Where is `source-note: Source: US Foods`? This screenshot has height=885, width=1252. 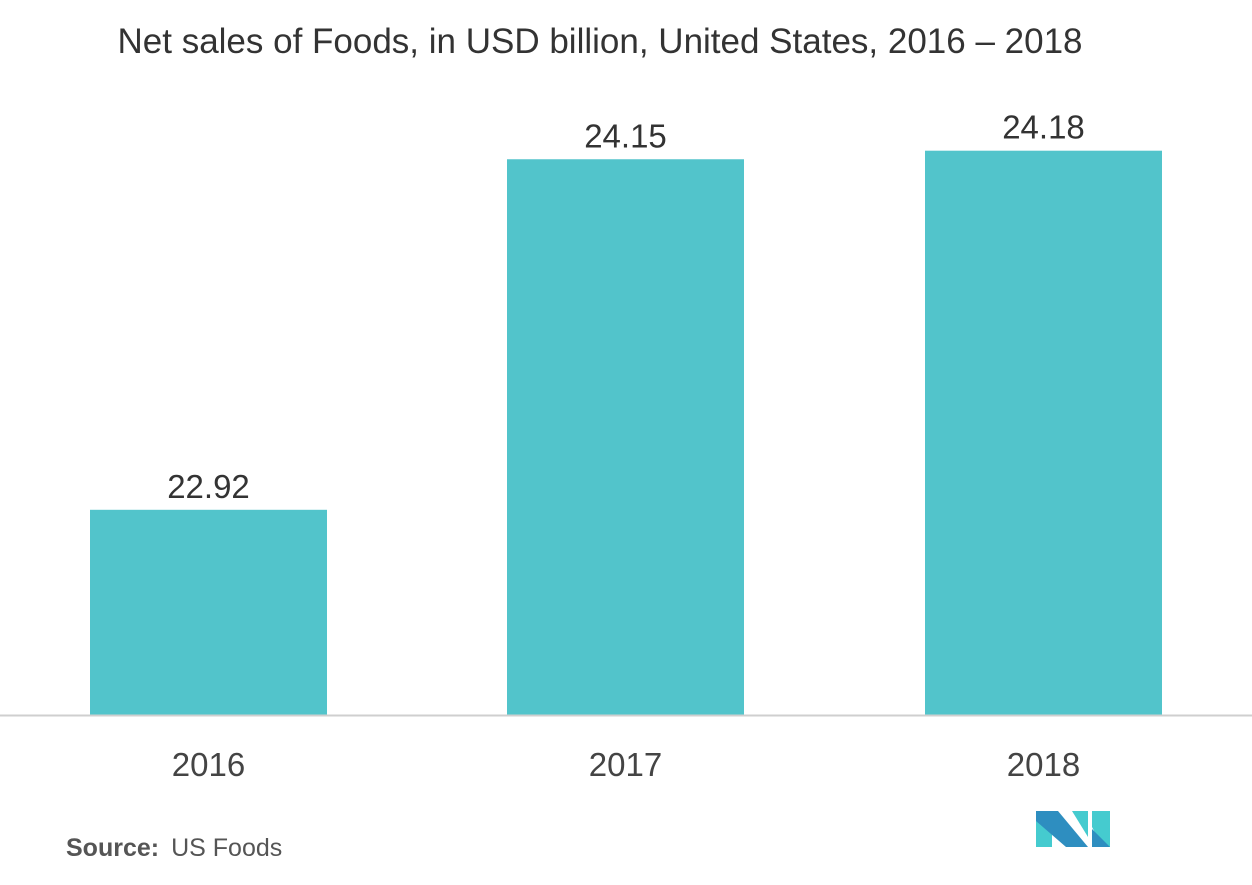
source-note: Source: US Foods is located at coordinates (174, 848).